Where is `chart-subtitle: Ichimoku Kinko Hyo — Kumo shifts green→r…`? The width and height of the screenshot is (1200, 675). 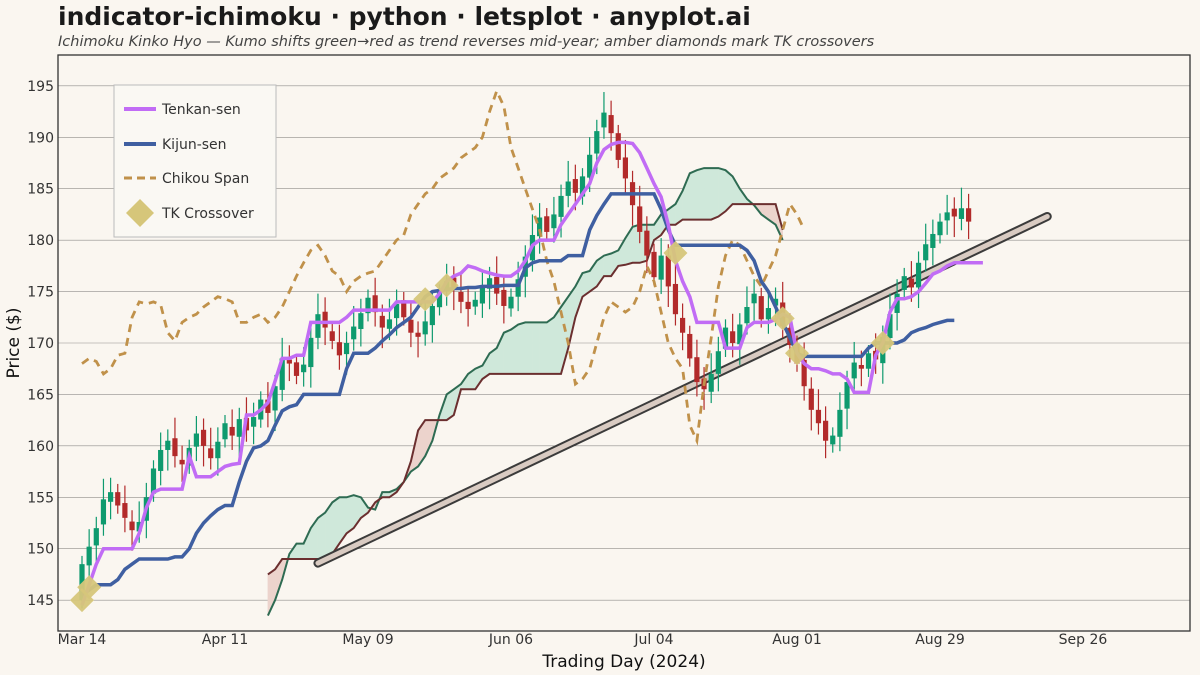
chart-subtitle: Ichimoku Kinko Hyo — Kumo shifts green→r… is located at coordinates (466, 42).